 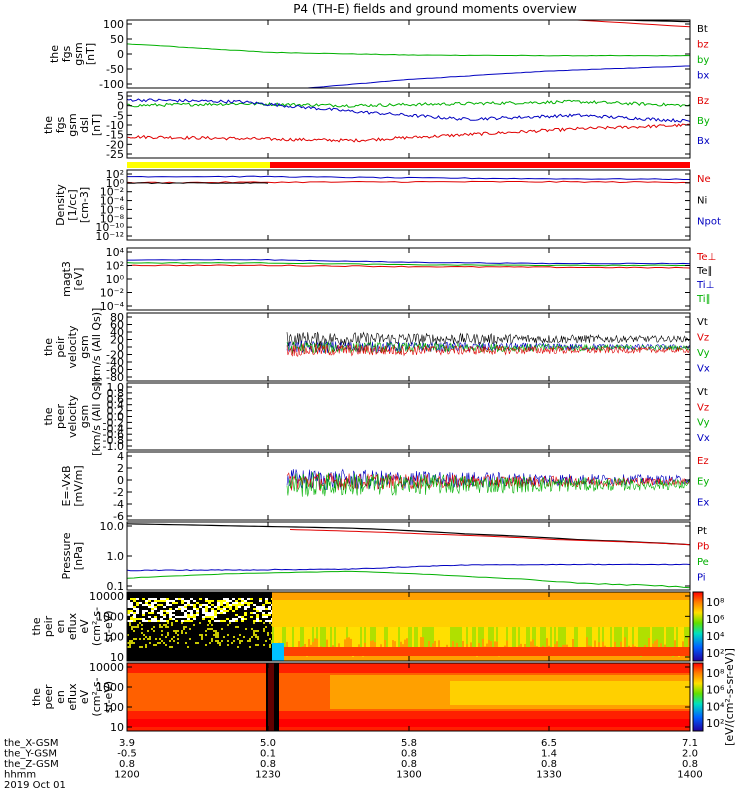 What do you see at coordinates (112, 526) in the screenshot?
I see `y-tick-label: 10.0` at bounding box center [112, 526].